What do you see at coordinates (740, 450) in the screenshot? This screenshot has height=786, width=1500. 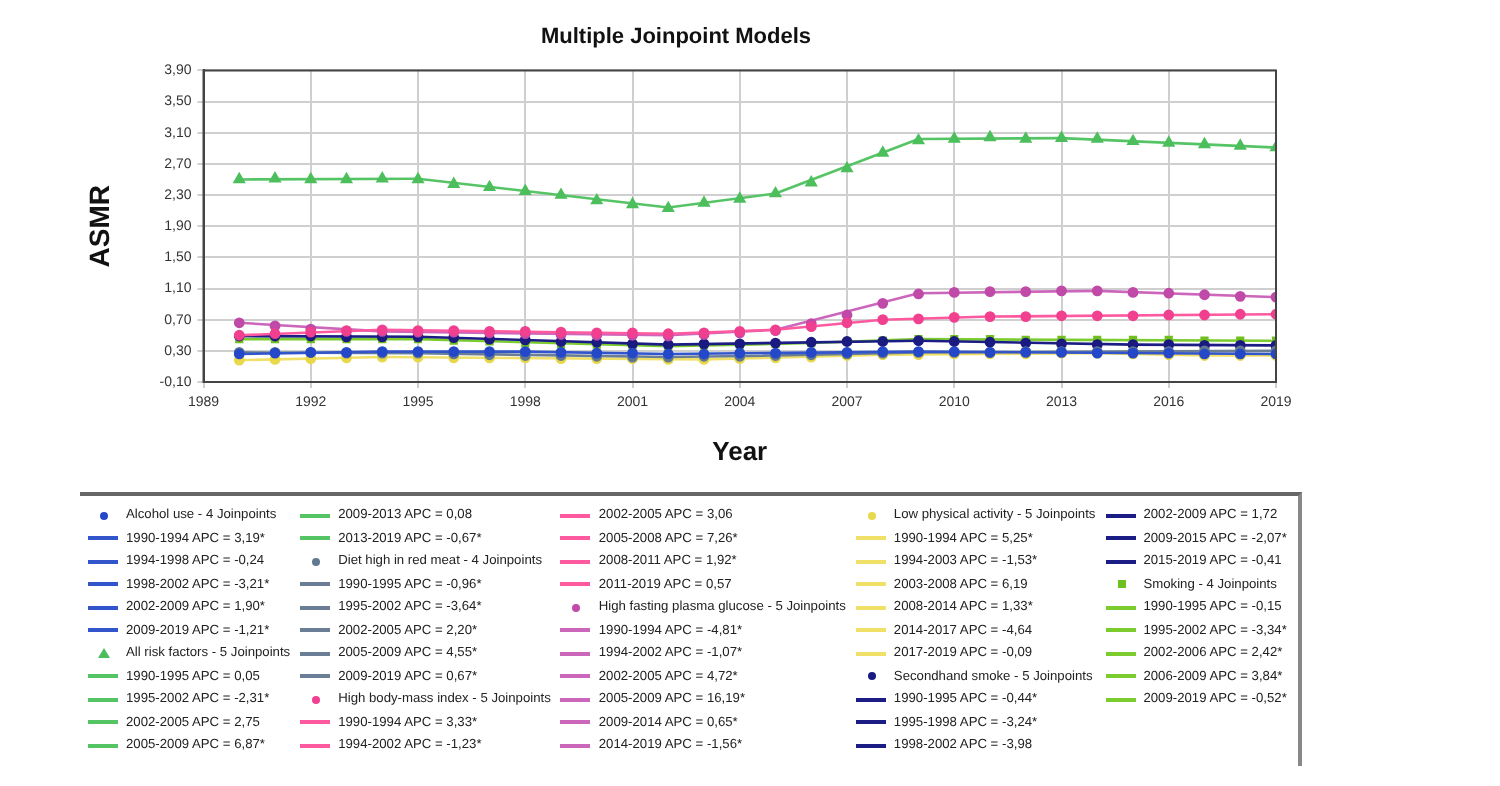 I see `x-axis-title: Year` at bounding box center [740, 450].